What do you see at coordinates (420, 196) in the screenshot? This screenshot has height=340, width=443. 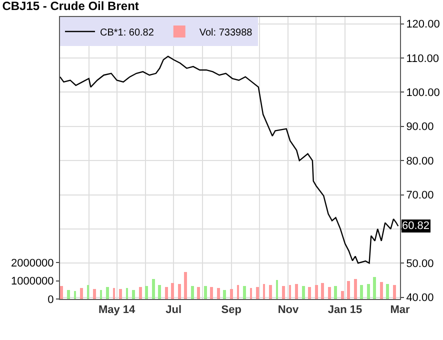 I see `y-tick-label: 70.00` at bounding box center [420, 196].